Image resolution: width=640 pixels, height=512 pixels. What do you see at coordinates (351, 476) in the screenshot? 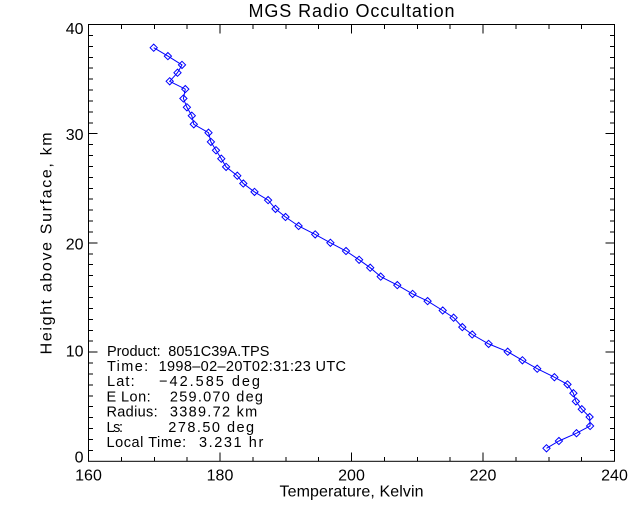
I see `svg-text: 200` at bounding box center [351, 476].